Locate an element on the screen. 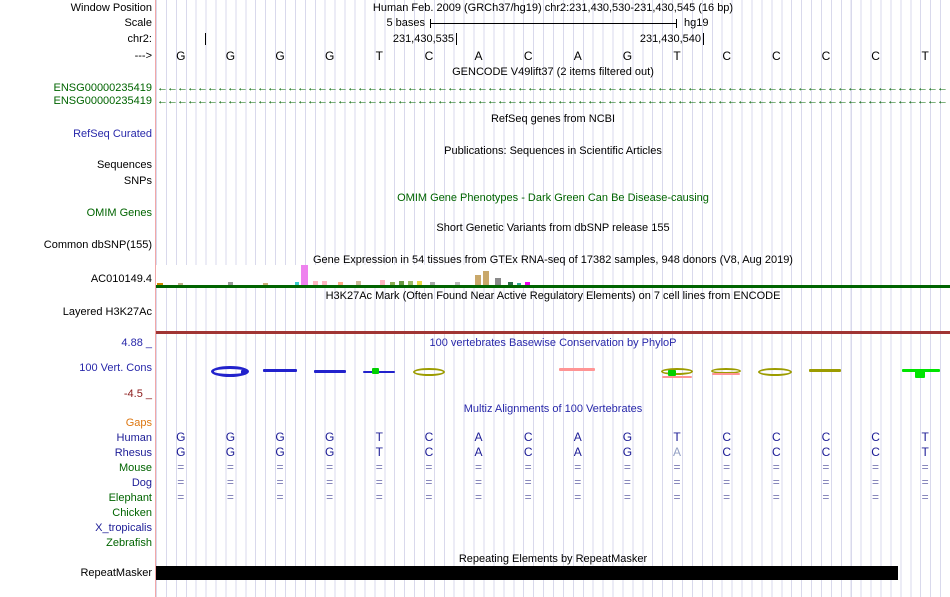 The width and height of the screenshot is (950, 597). repeatmasker-label: RepeatMasker is located at coordinates (116, 573).